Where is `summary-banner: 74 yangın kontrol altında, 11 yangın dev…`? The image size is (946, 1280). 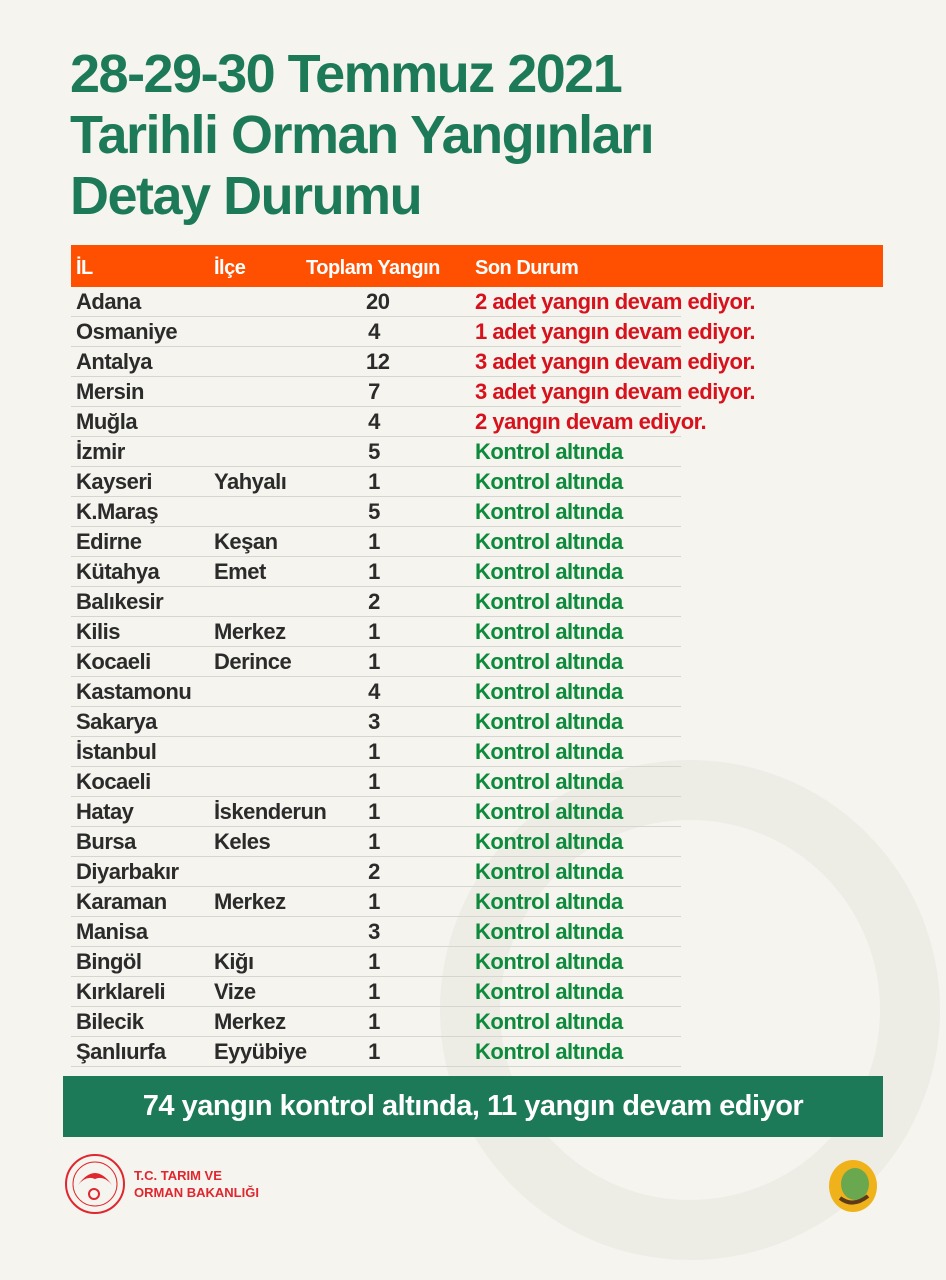
summary-banner: 74 yangın kontrol altında, 11 yangın dev… is located at coordinates (473, 1106).